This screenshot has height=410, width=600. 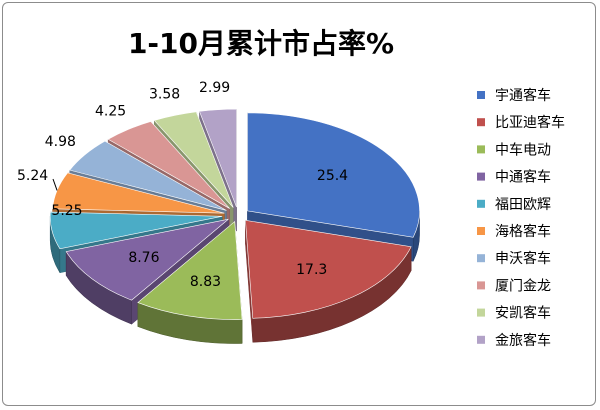 I want to click on legend-label: 中车电动, so click(x=523, y=149).